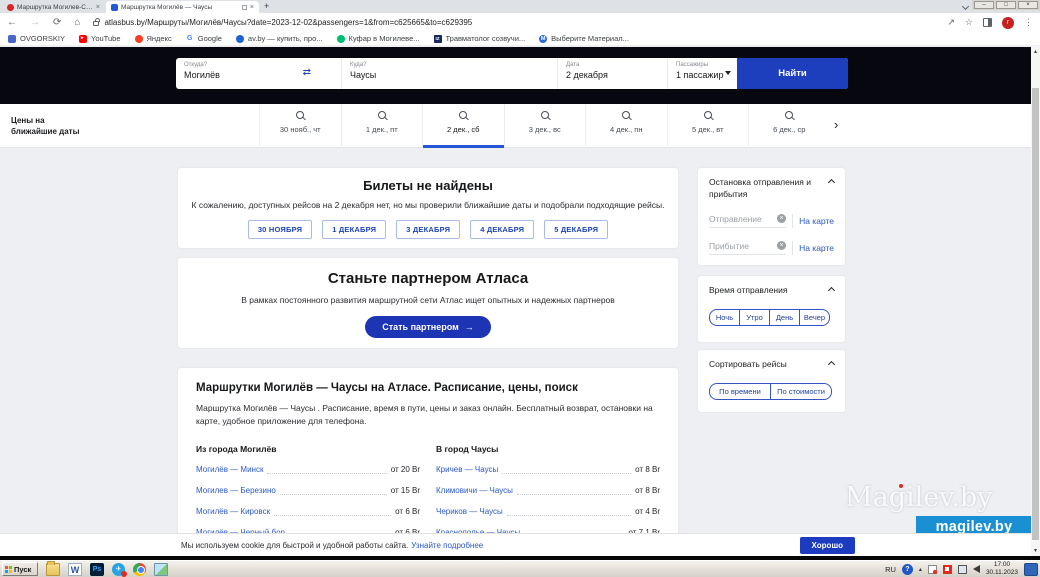 This screenshot has height=577, width=1040. What do you see at coordinates (1028, 5) in the screenshot?
I see `close-button: ×` at bounding box center [1028, 5].